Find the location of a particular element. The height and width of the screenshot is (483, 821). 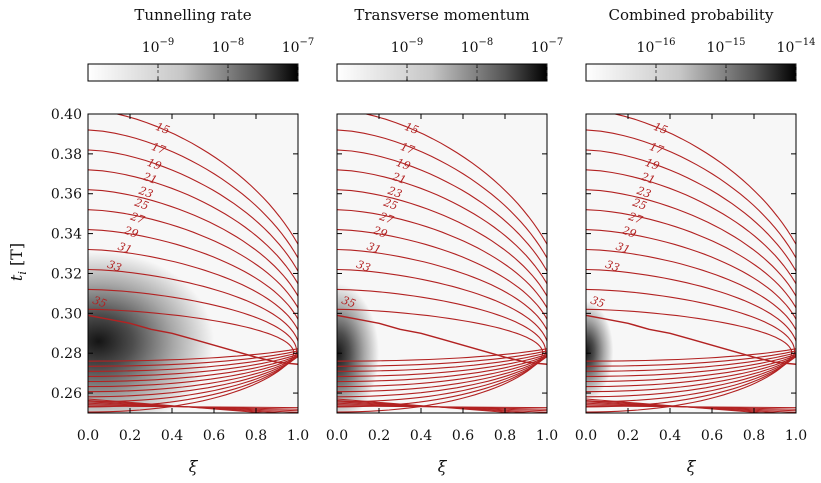

colorbar-tick-label: 10⁻¹⁶ is located at coordinates (656, 46).